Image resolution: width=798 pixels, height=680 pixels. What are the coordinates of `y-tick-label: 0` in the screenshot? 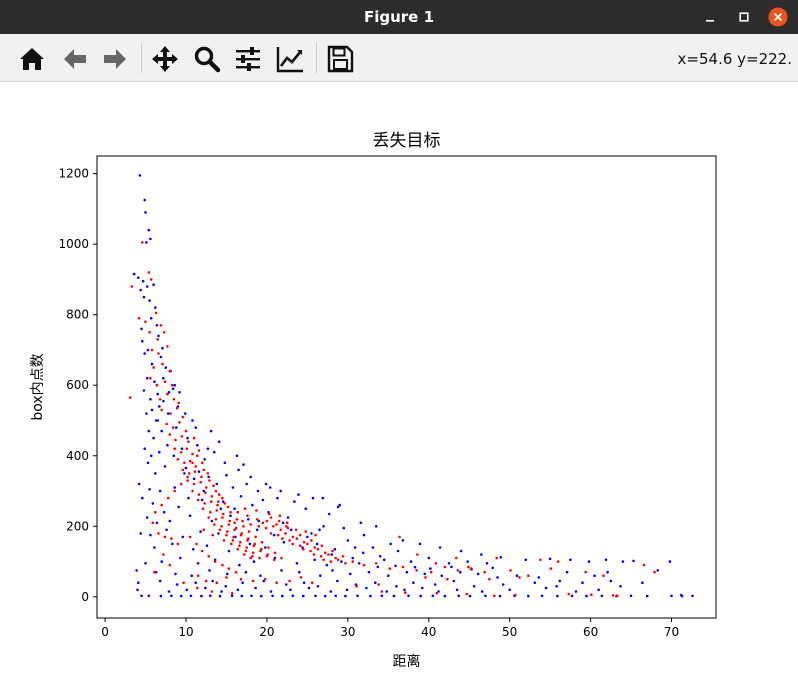 It's located at (85, 597).